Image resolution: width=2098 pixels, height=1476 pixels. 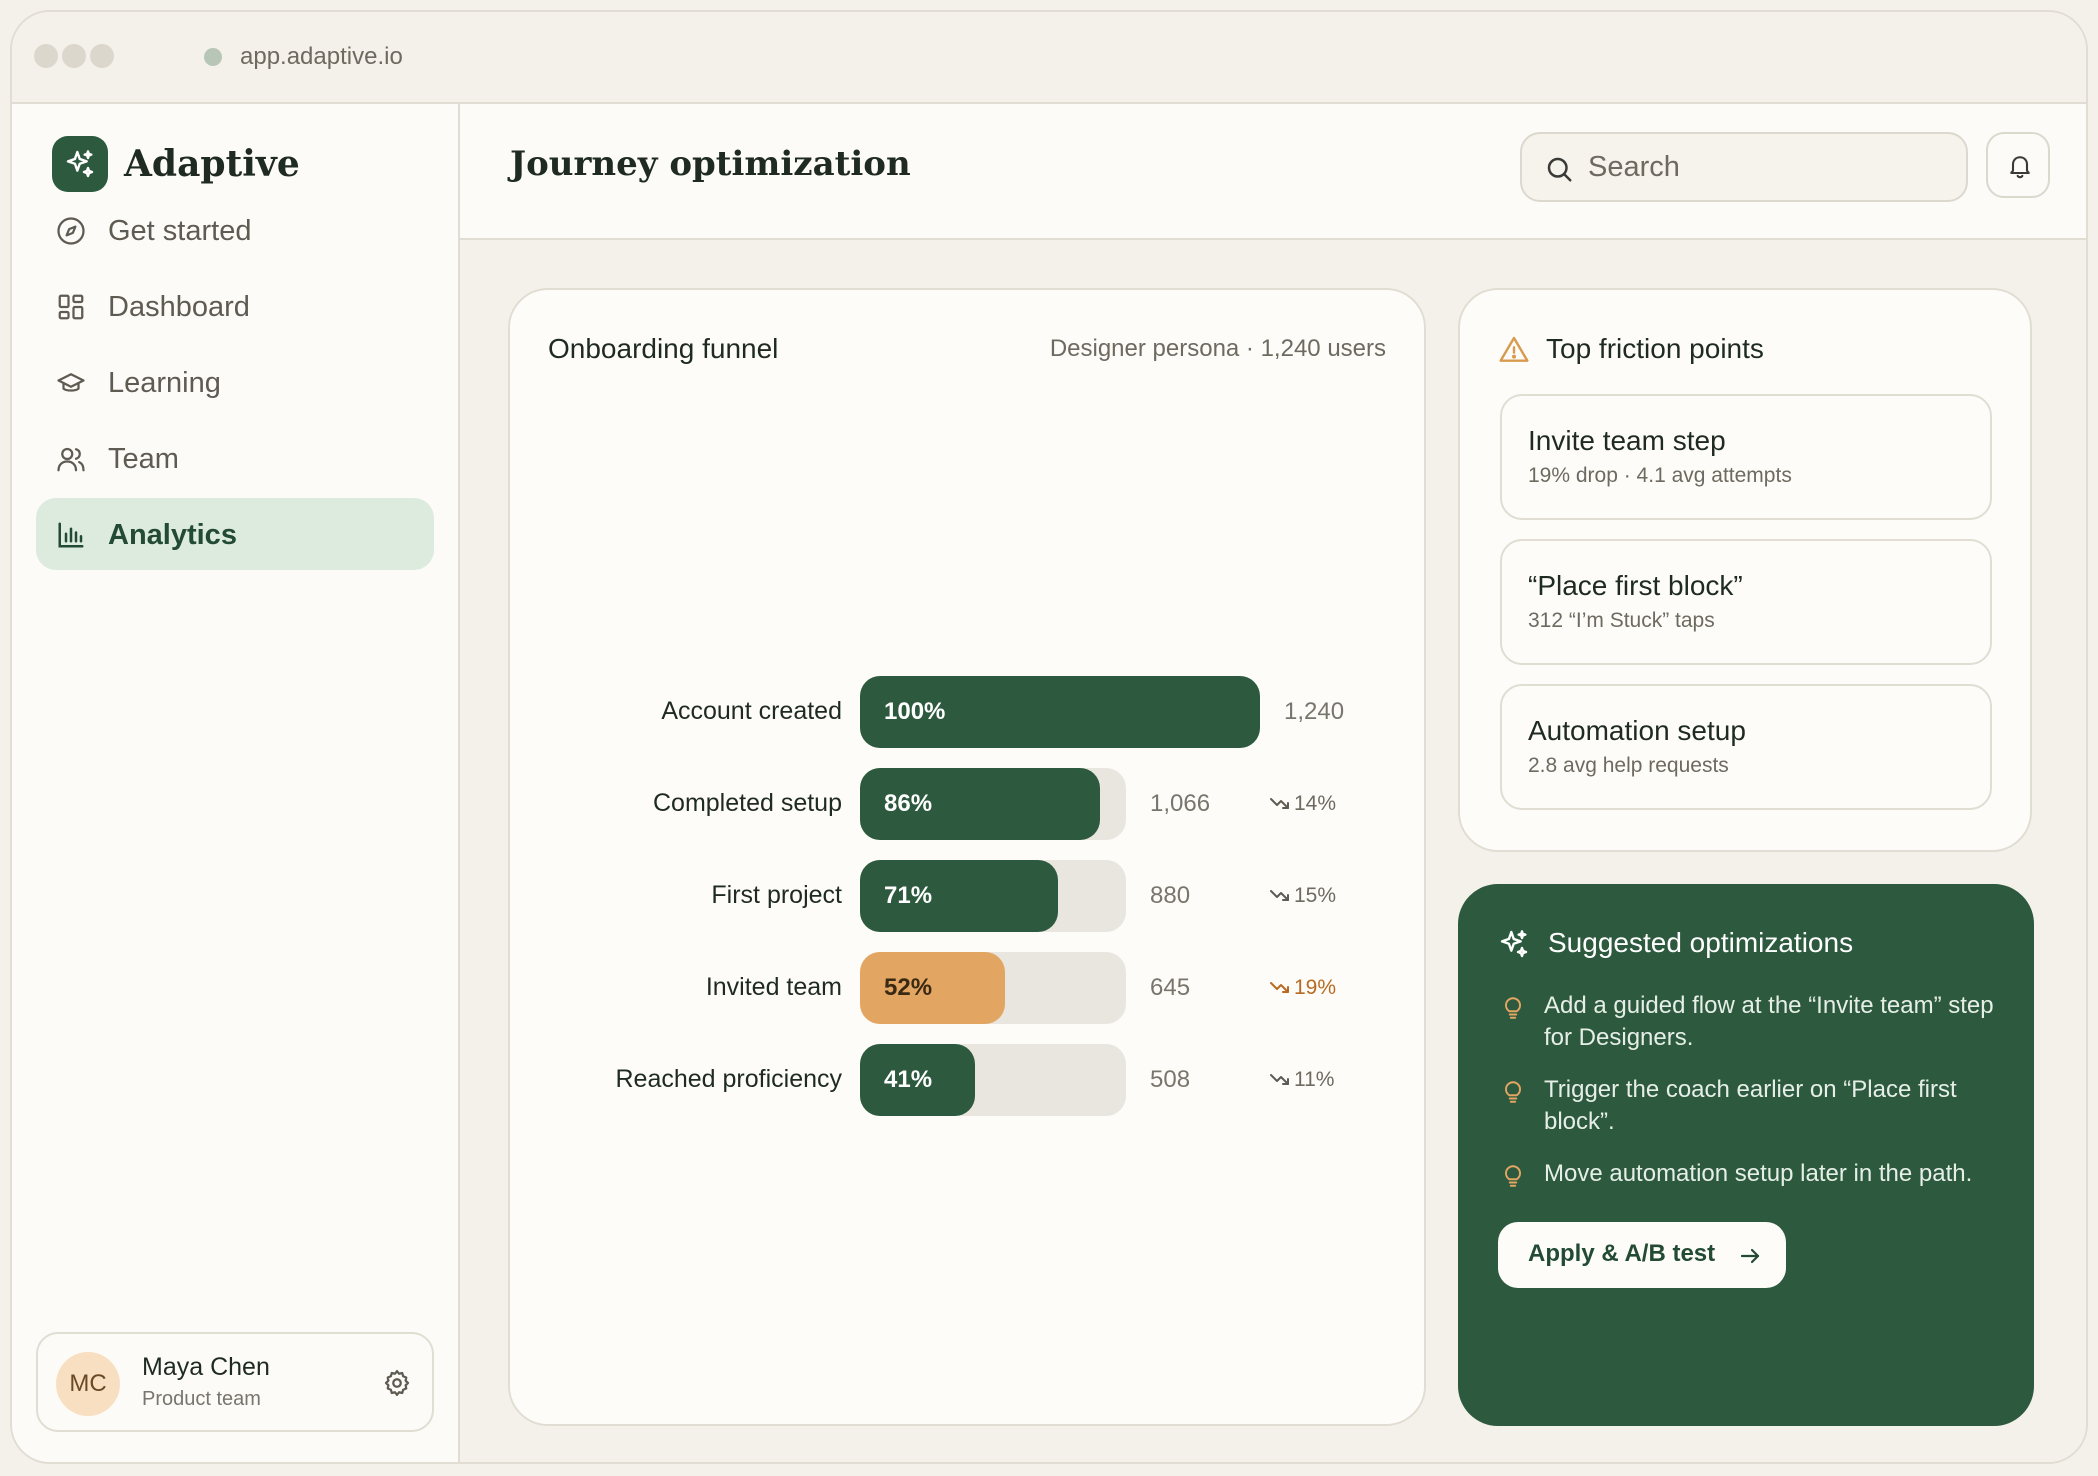 I want to click on sidebar-item-analytics: Analytics, so click(x=235, y=534).